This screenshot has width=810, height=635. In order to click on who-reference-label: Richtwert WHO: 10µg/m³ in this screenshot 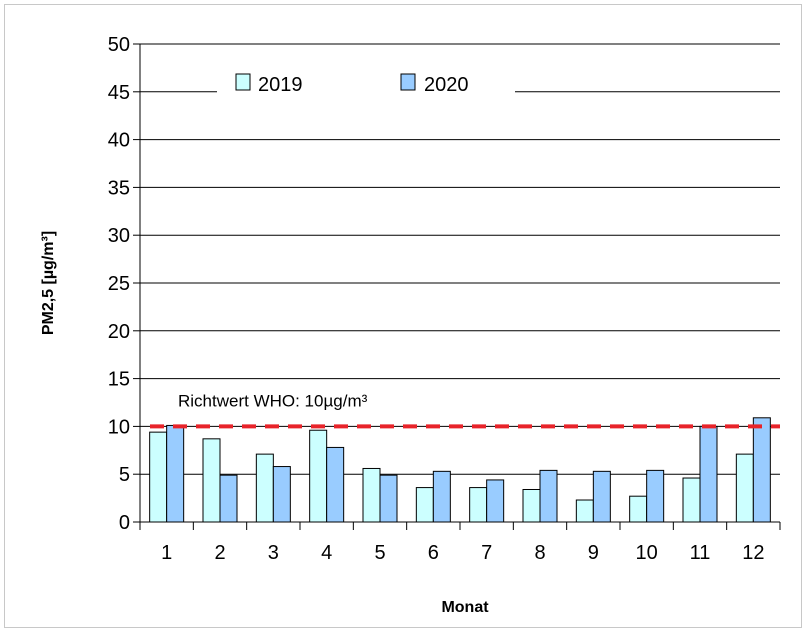, I will do `click(273, 400)`.